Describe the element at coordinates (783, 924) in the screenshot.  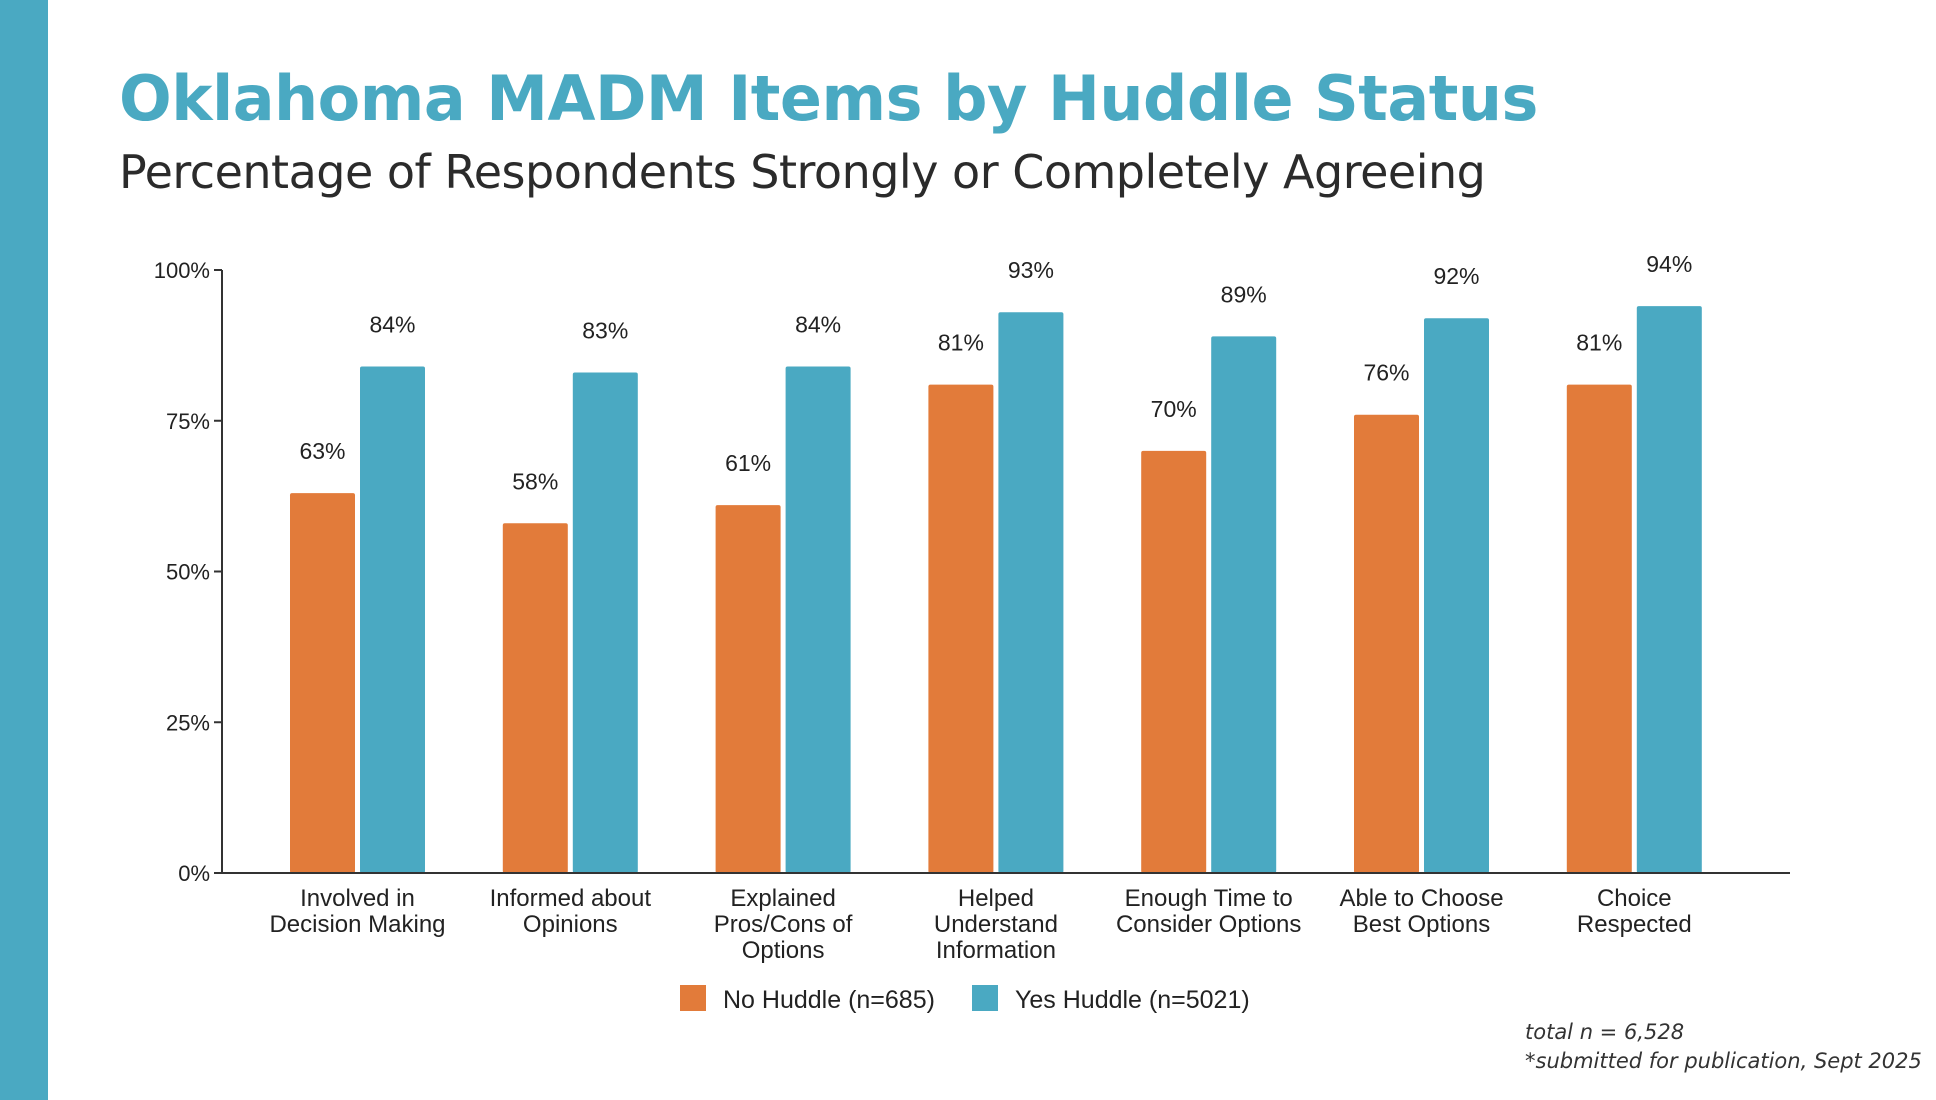
I see `x-category-label: Explained Pros/Cons of Options` at that location.